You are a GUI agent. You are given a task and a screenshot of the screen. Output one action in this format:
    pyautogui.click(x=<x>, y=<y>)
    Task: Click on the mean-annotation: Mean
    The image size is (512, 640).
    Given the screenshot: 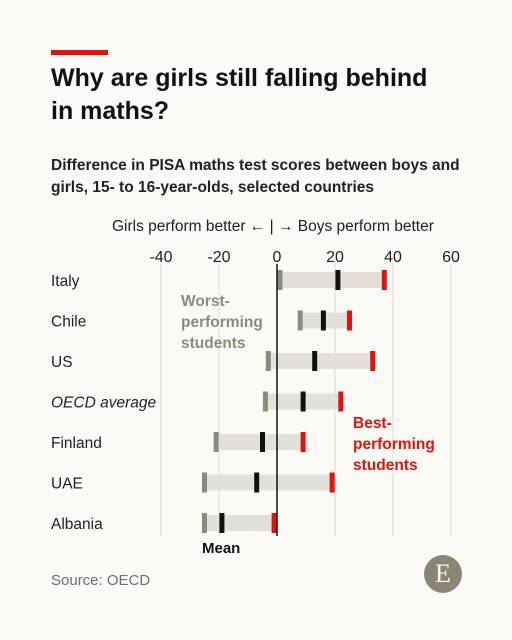 What is the action you would take?
    pyautogui.click(x=221, y=548)
    